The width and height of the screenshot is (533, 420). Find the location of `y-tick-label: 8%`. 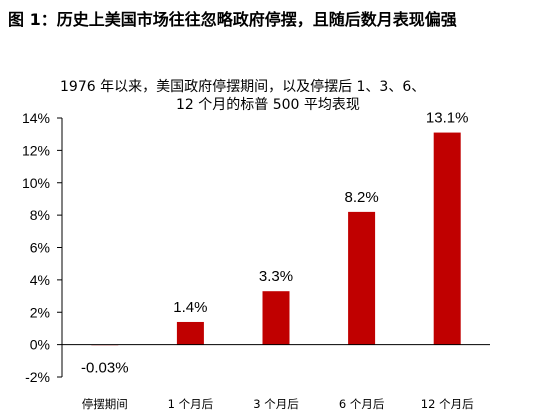

y-tick-label: 8% is located at coordinates (40, 215).